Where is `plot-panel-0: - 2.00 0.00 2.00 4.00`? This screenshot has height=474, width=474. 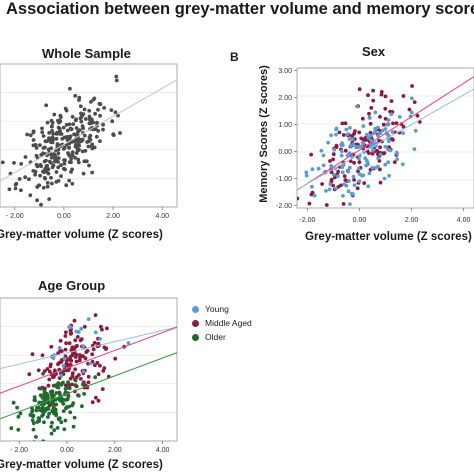 plot-panel-0: - 2.00 0.00 2.00 4.00 is located at coordinates (89, 141).